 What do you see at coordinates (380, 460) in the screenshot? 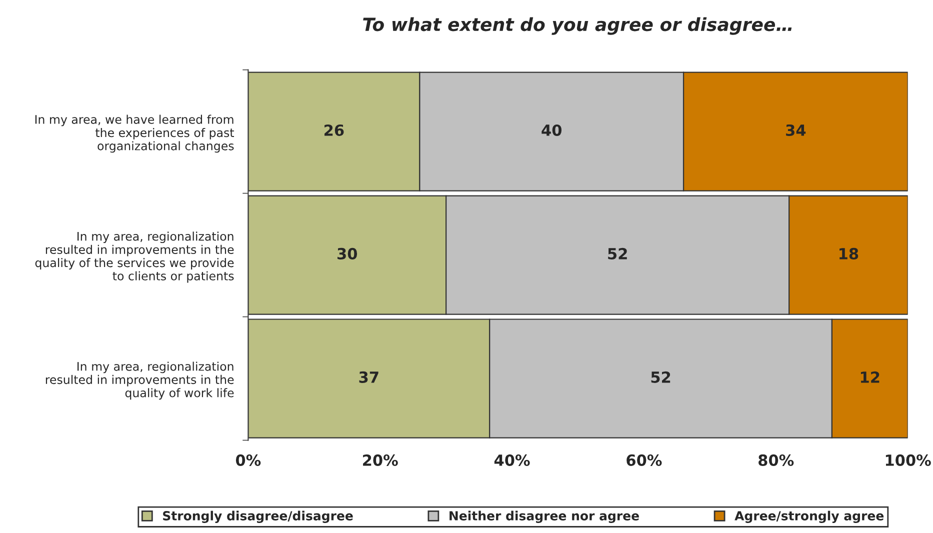
I see `x-tick-label: 20%` at bounding box center [380, 460].